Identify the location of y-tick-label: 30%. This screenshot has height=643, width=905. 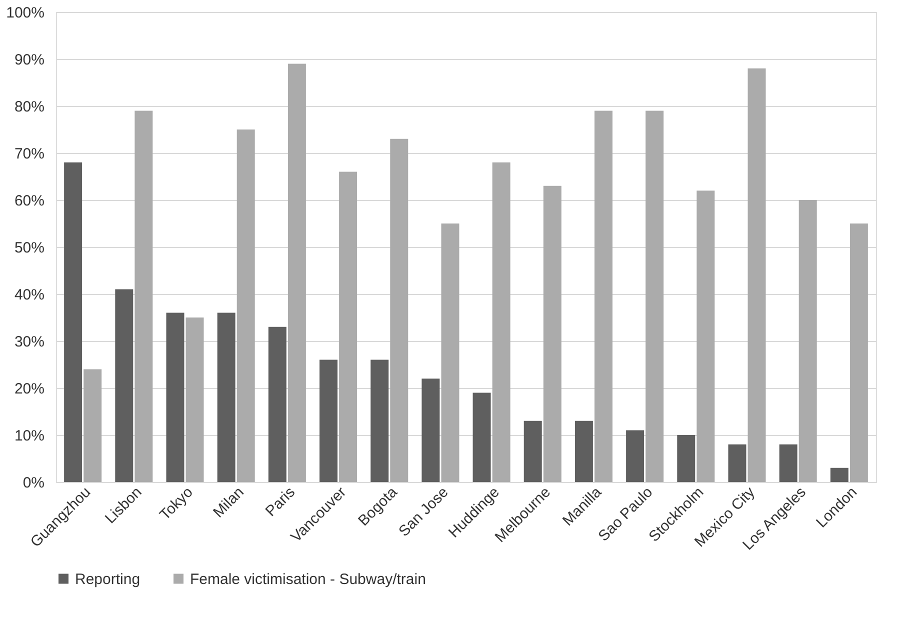
(29, 342).